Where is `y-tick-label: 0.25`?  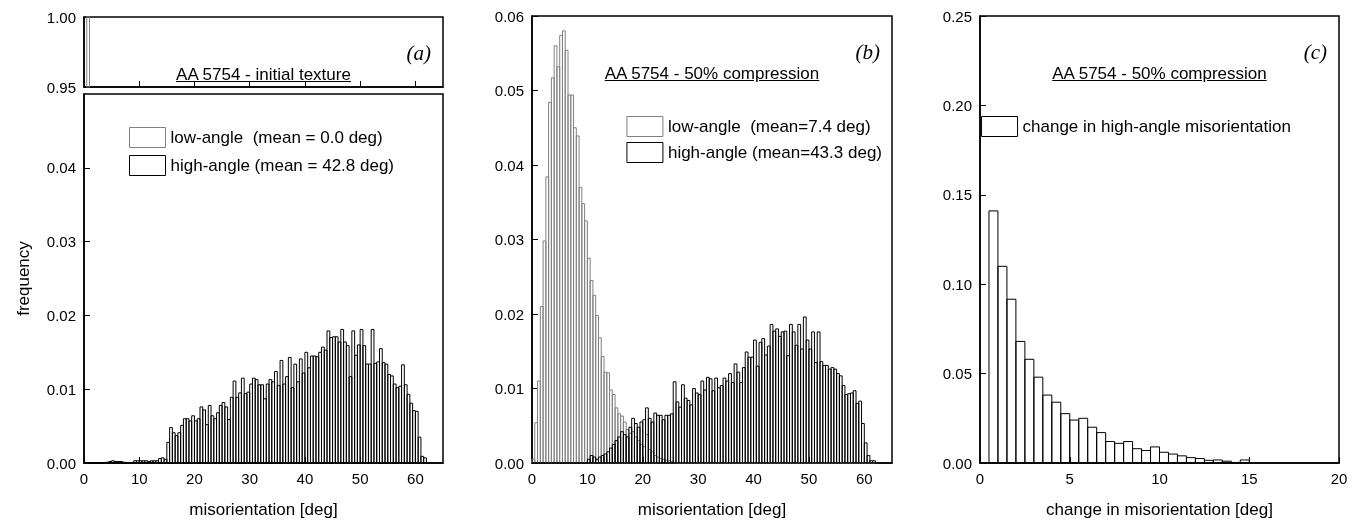 y-tick-label: 0.25 is located at coordinates (957, 16).